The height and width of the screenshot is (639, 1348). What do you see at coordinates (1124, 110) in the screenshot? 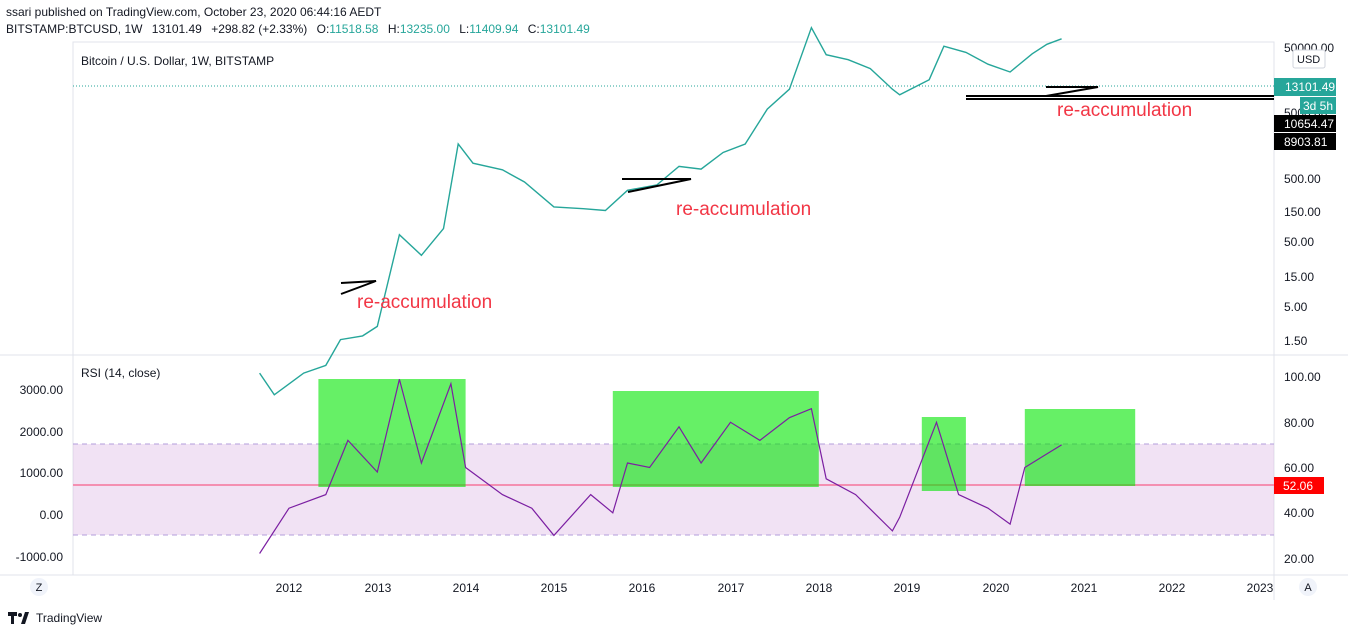
I see `annotation-reaccumulation-3: re-accumulation` at bounding box center [1124, 110].